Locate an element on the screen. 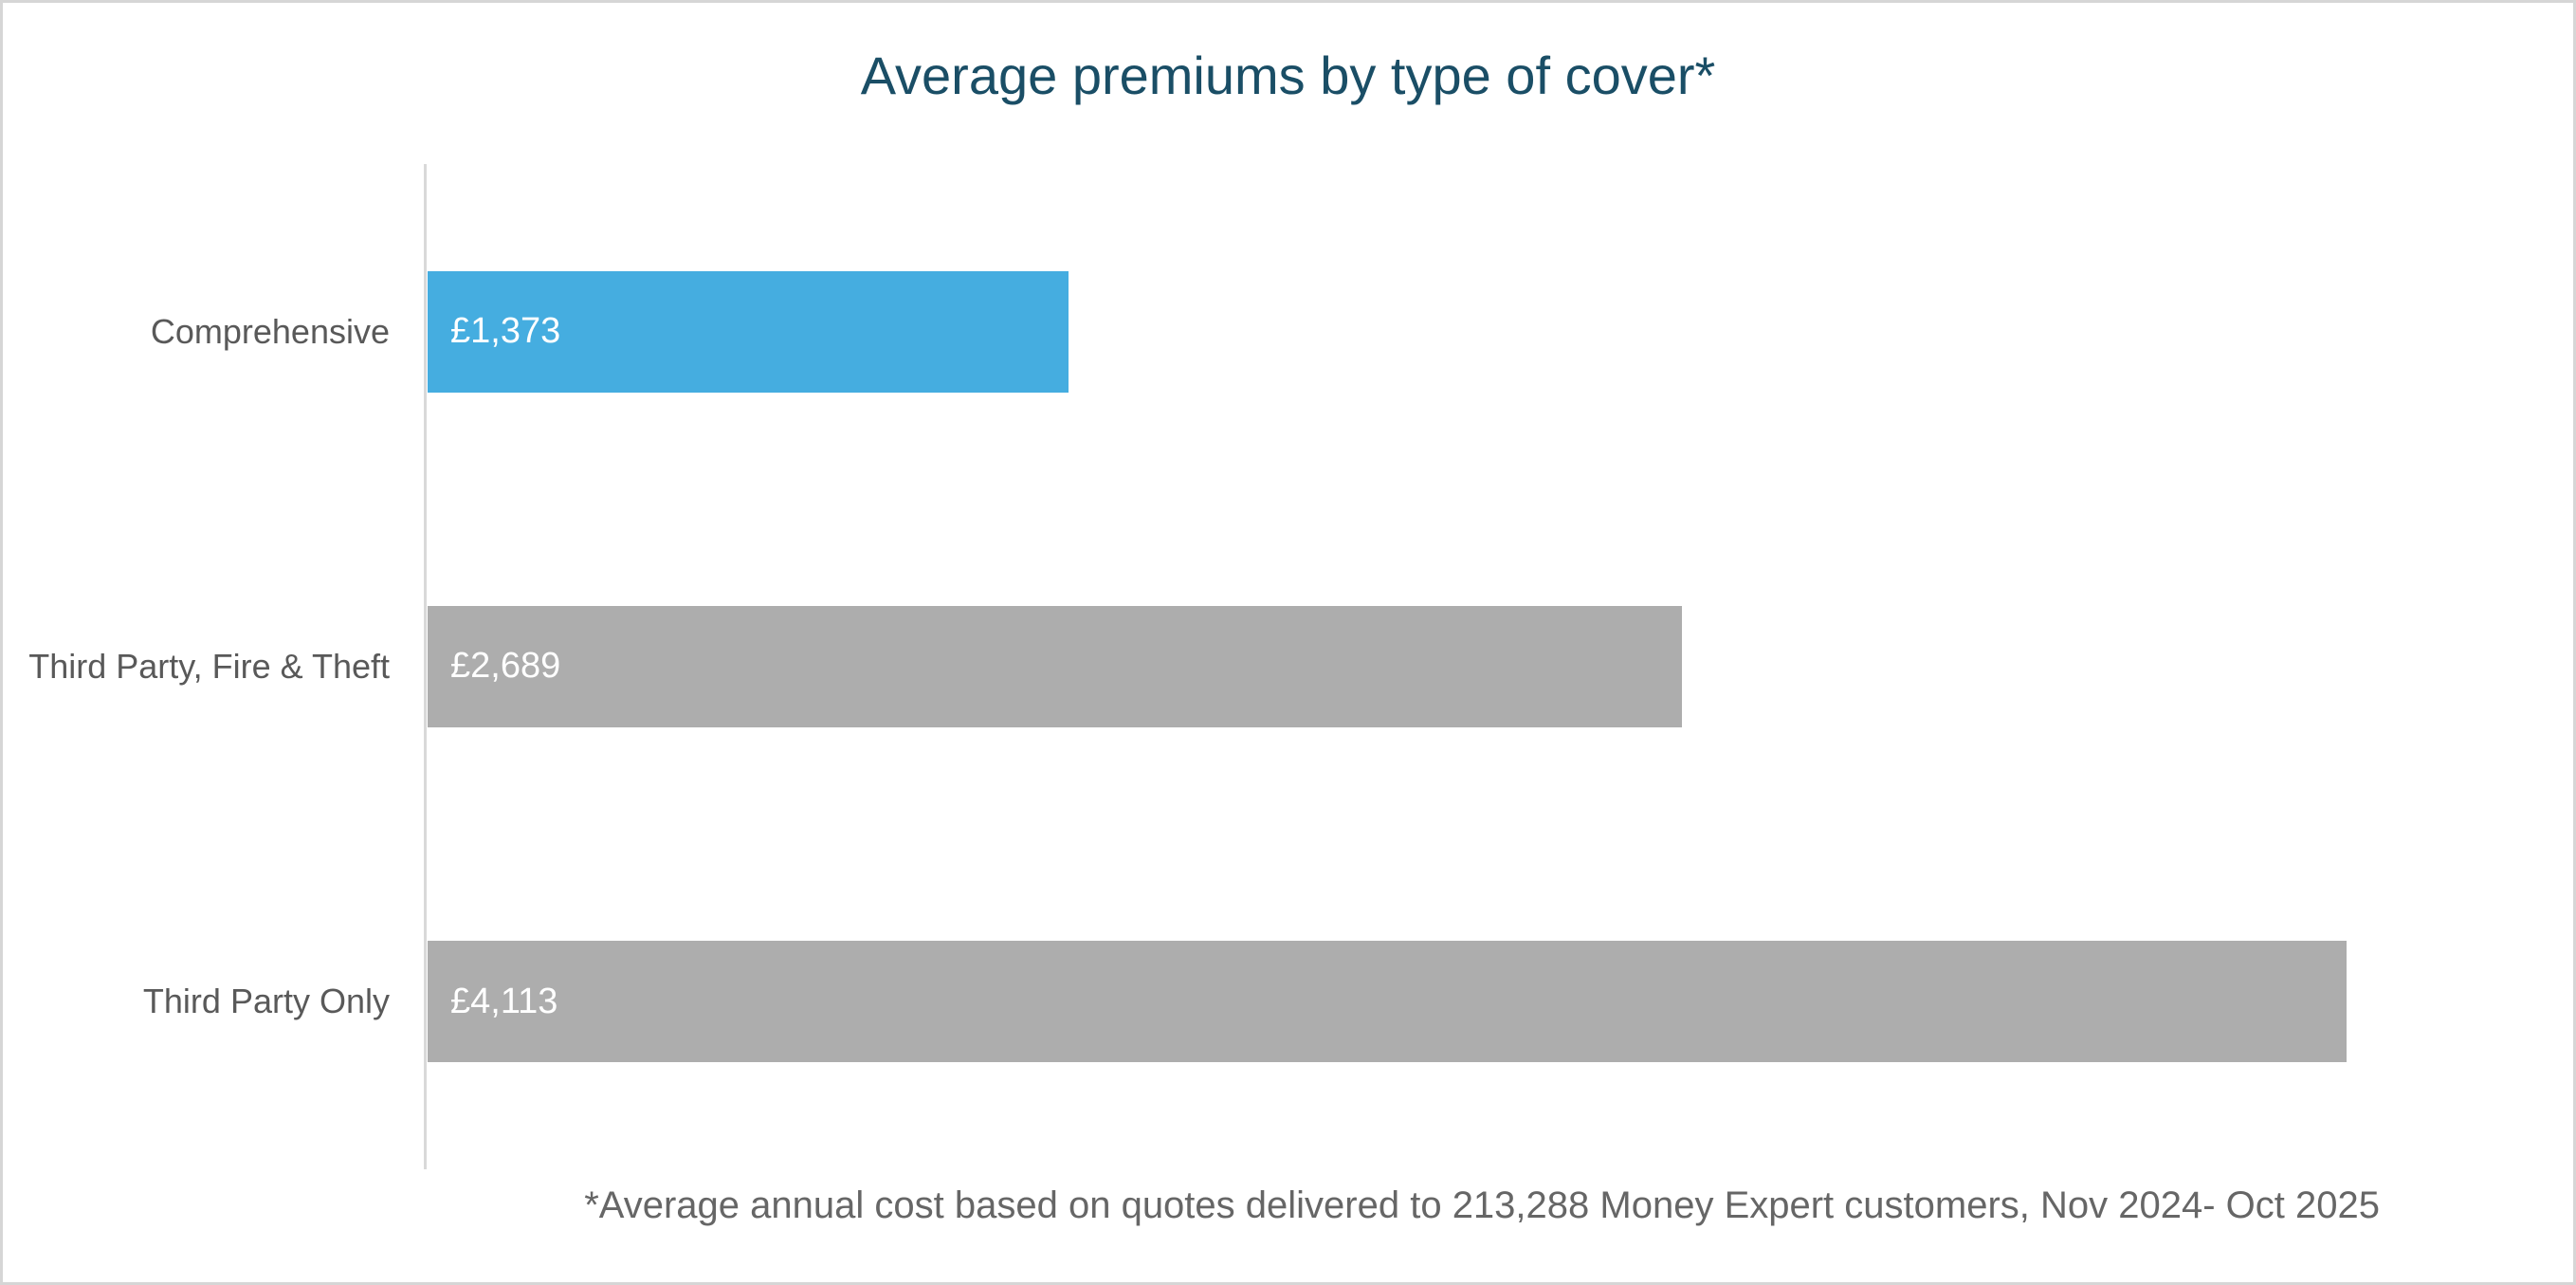 The width and height of the screenshot is (2576, 1285). y-axis-line is located at coordinates (425, 667).